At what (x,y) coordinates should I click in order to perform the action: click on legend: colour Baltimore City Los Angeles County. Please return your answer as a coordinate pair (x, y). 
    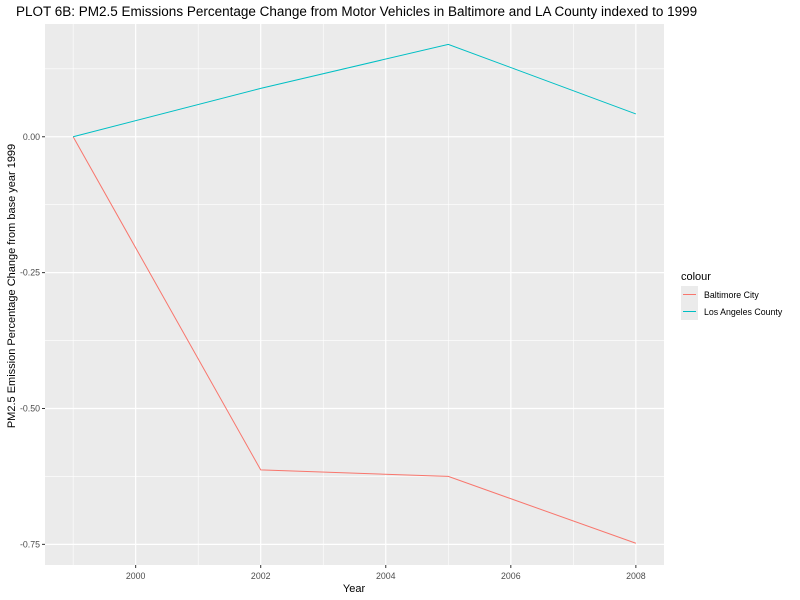
    Looking at the image, I should click on (732, 295).